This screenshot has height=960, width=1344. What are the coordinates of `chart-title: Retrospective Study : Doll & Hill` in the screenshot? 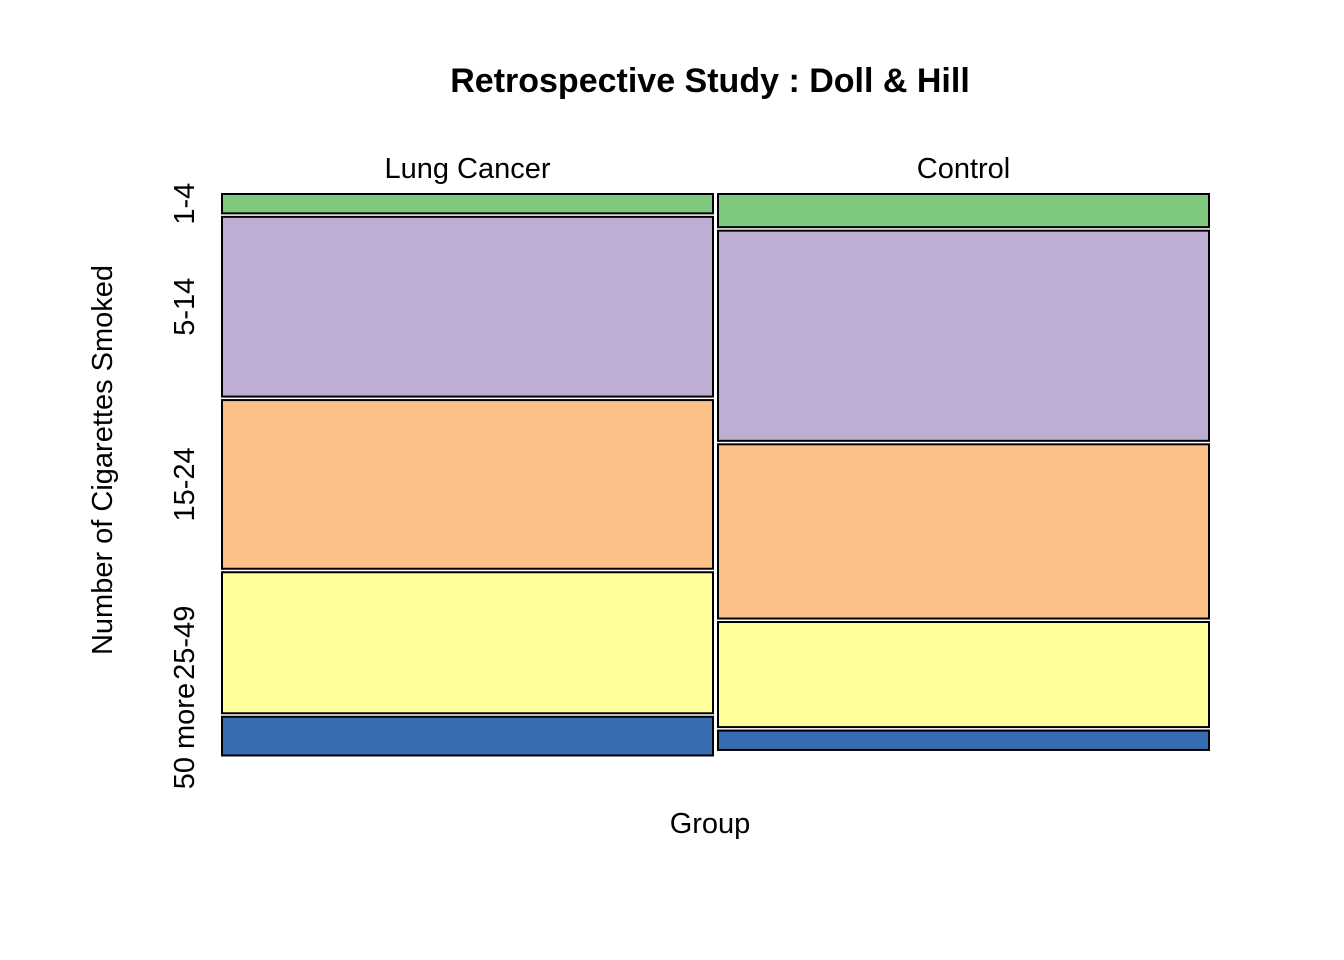 It's located at (710, 81).